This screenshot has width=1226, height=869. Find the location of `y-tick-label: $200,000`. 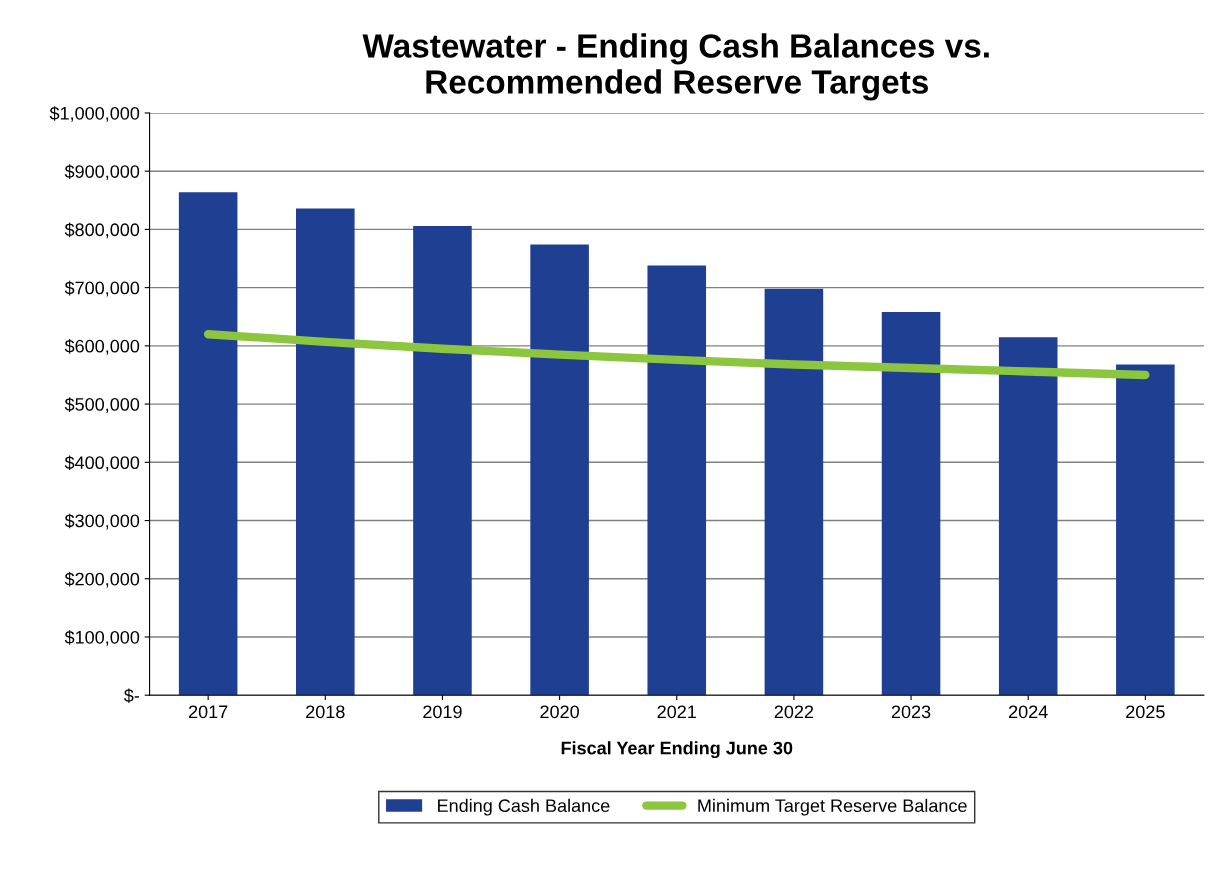

y-tick-label: $200,000 is located at coordinates (102, 579).